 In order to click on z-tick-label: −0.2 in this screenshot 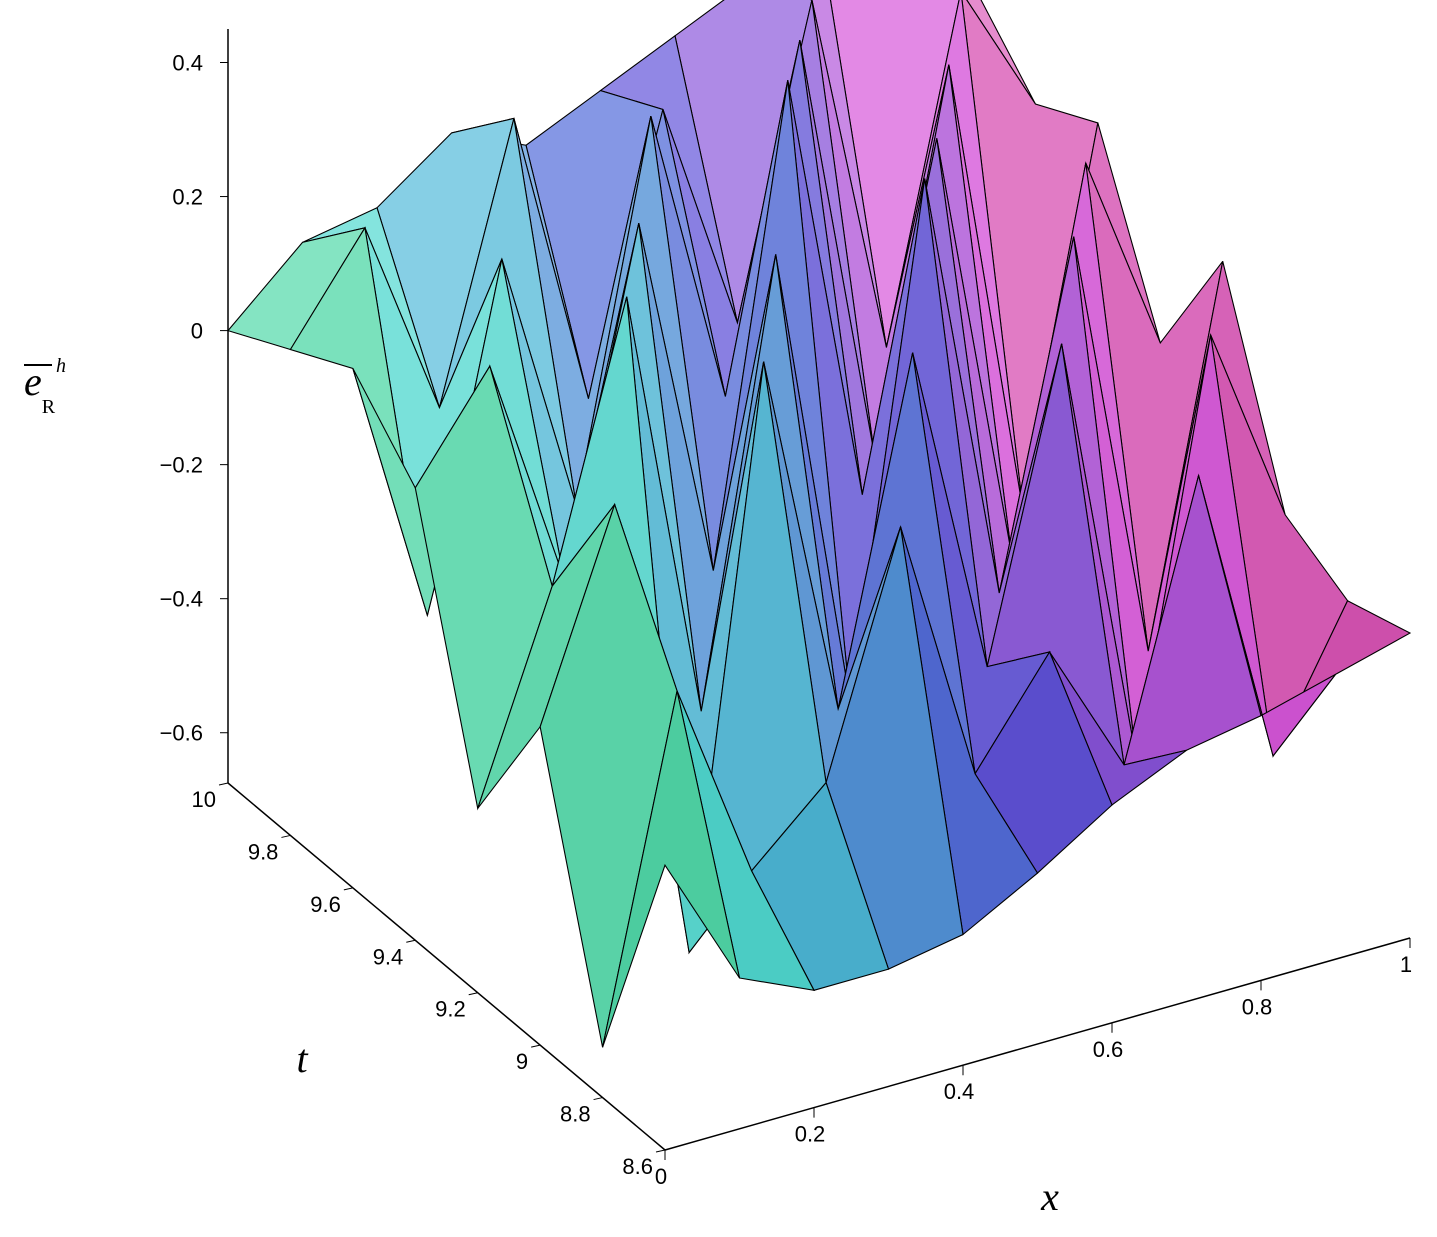, I will do `click(181, 465)`.